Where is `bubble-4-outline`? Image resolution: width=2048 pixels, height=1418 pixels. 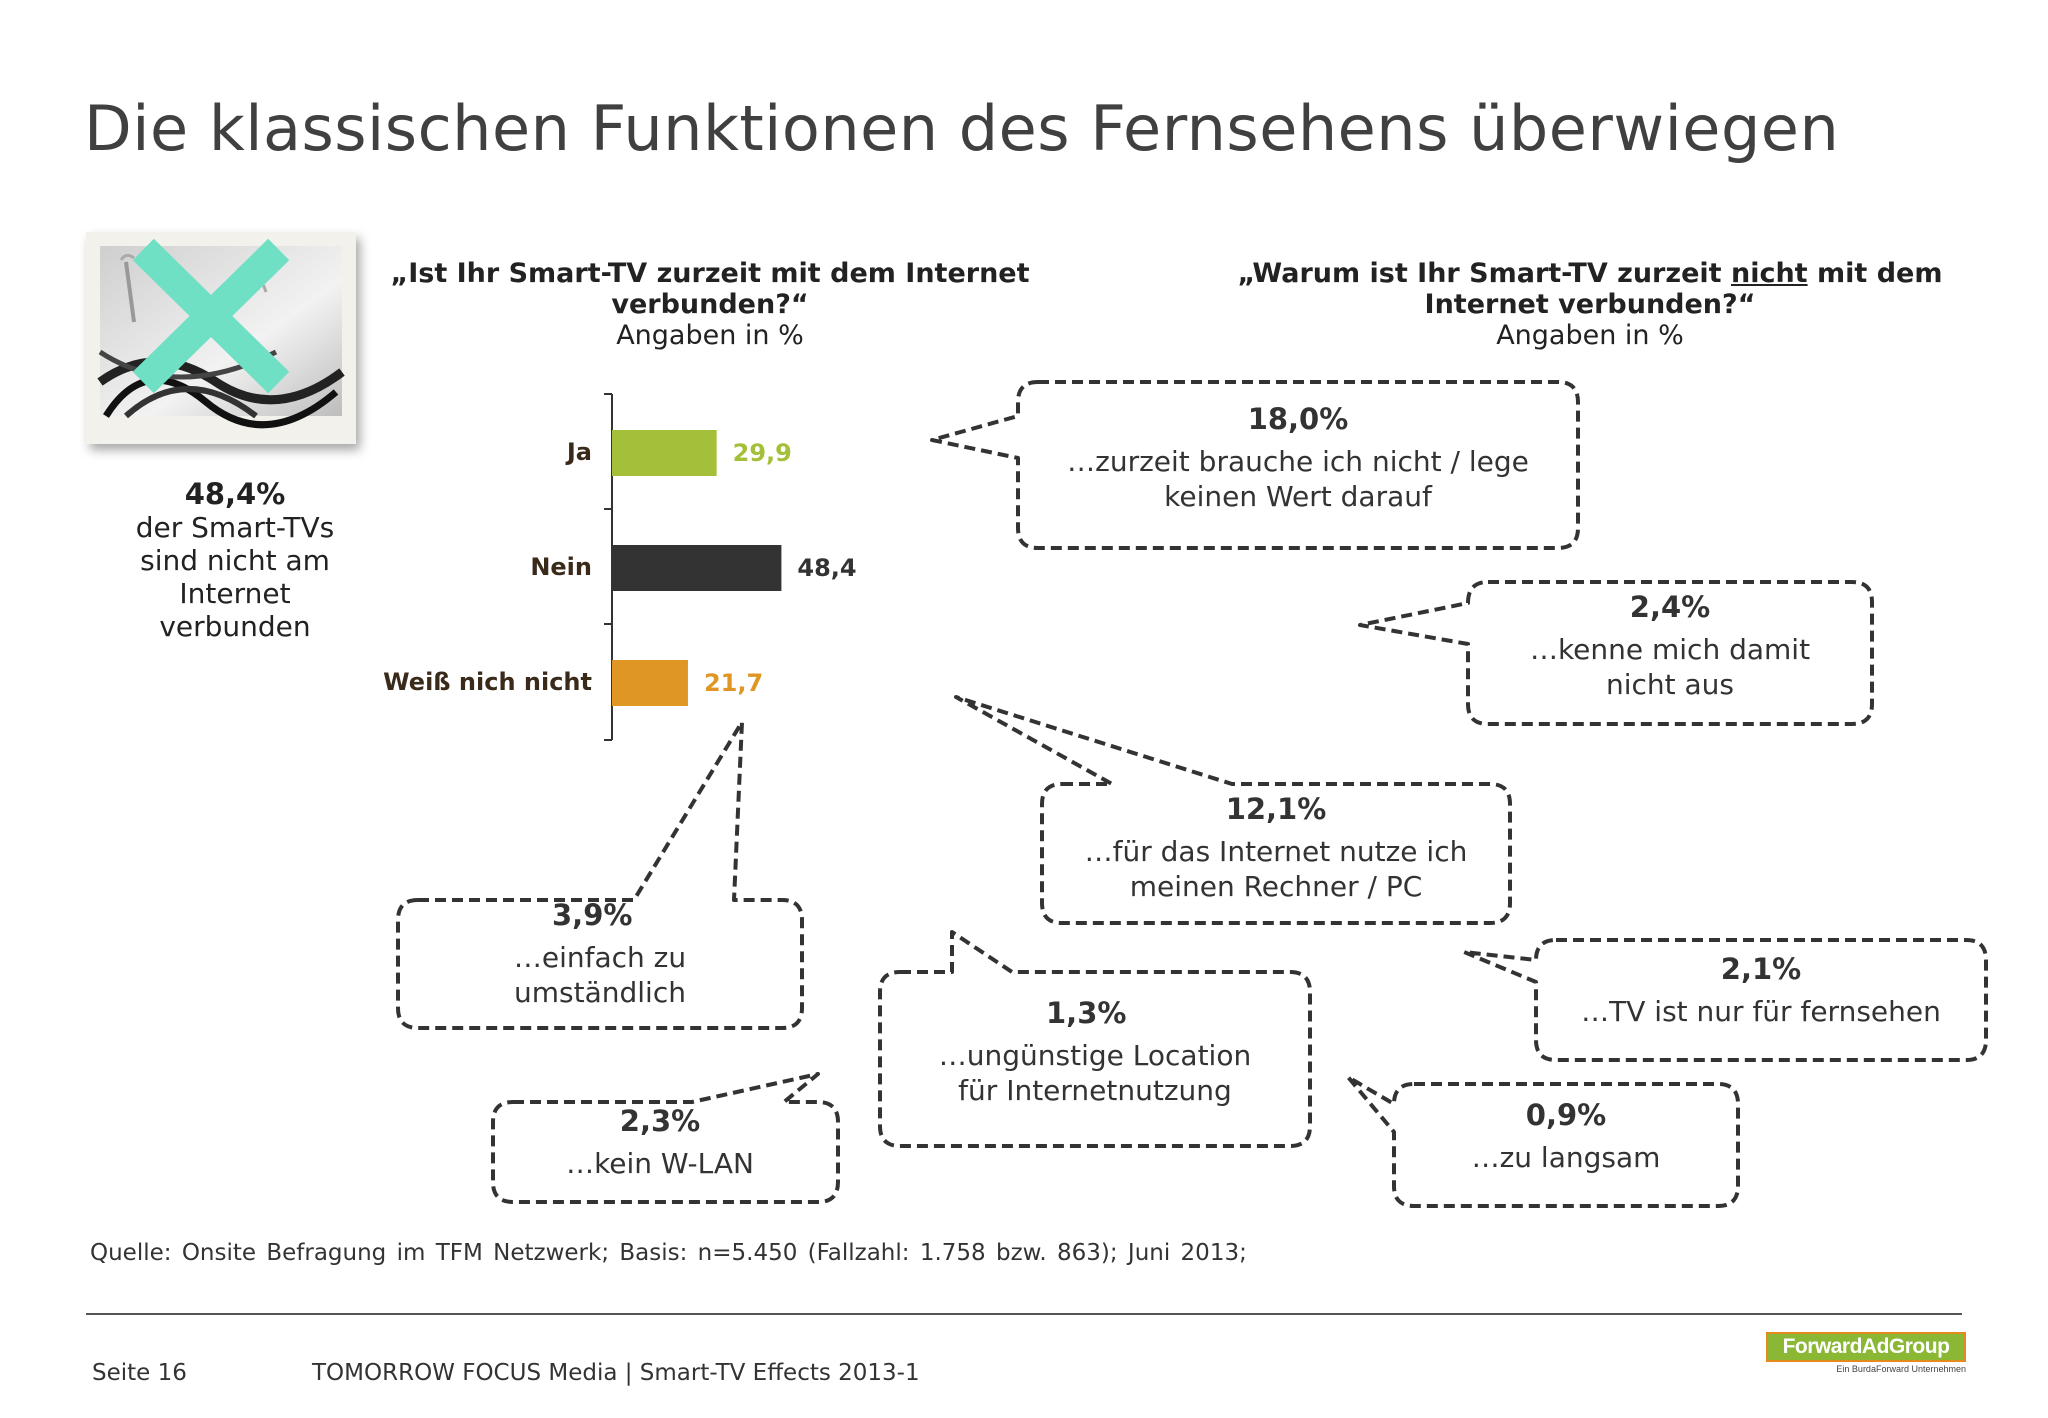 bubble-4-outline is located at coordinates (600, 875).